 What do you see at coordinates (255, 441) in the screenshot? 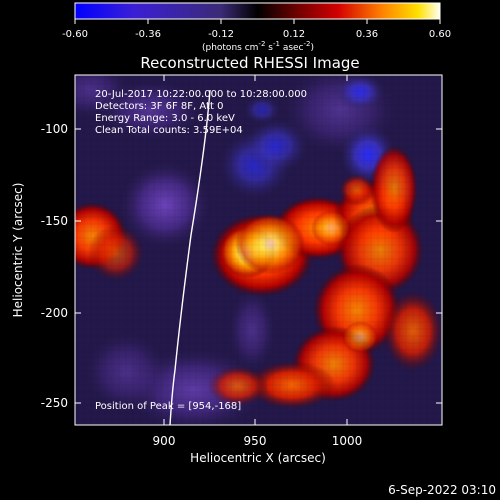
I see `x-axis-tick-label: 950` at bounding box center [255, 441].